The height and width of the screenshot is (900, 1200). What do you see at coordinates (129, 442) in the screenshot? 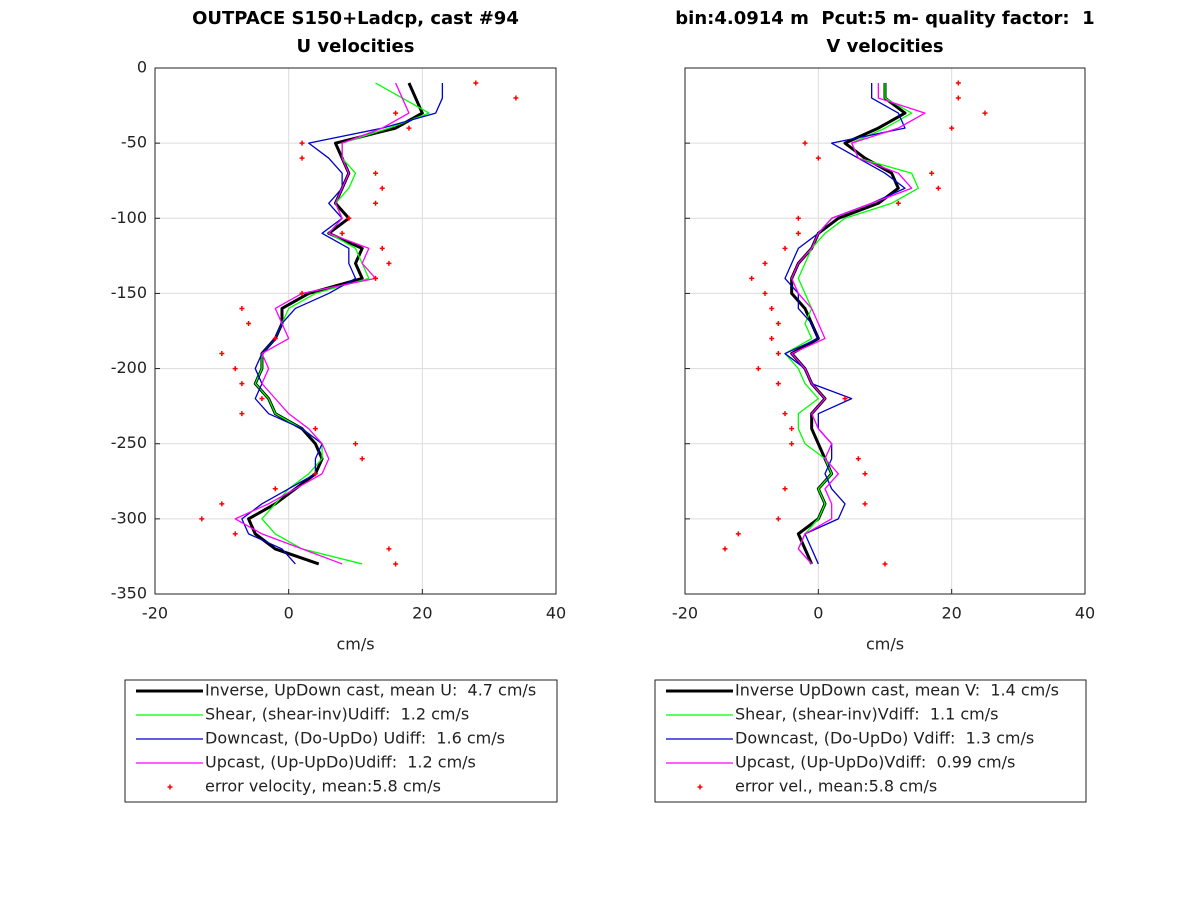
I see `y-tick-label: -250` at bounding box center [129, 442].